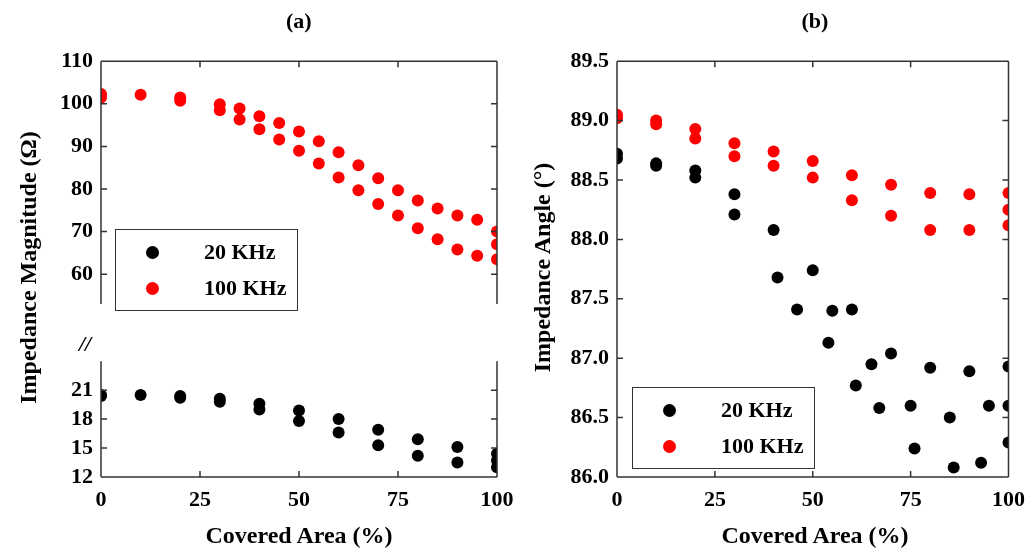 The image size is (1035, 554). What do you see at coordinates (589, 416) in the screenshot?
I see `y-tick-label: 86.5` at bounding box center [589, 416].